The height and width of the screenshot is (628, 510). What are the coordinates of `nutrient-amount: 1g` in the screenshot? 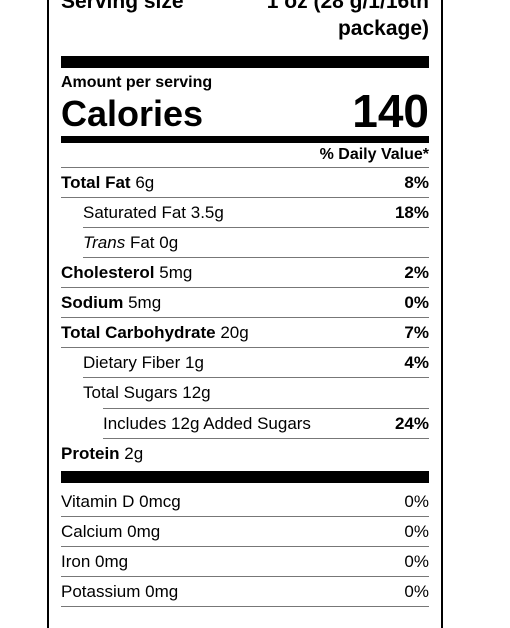 It's located at (194, 362).